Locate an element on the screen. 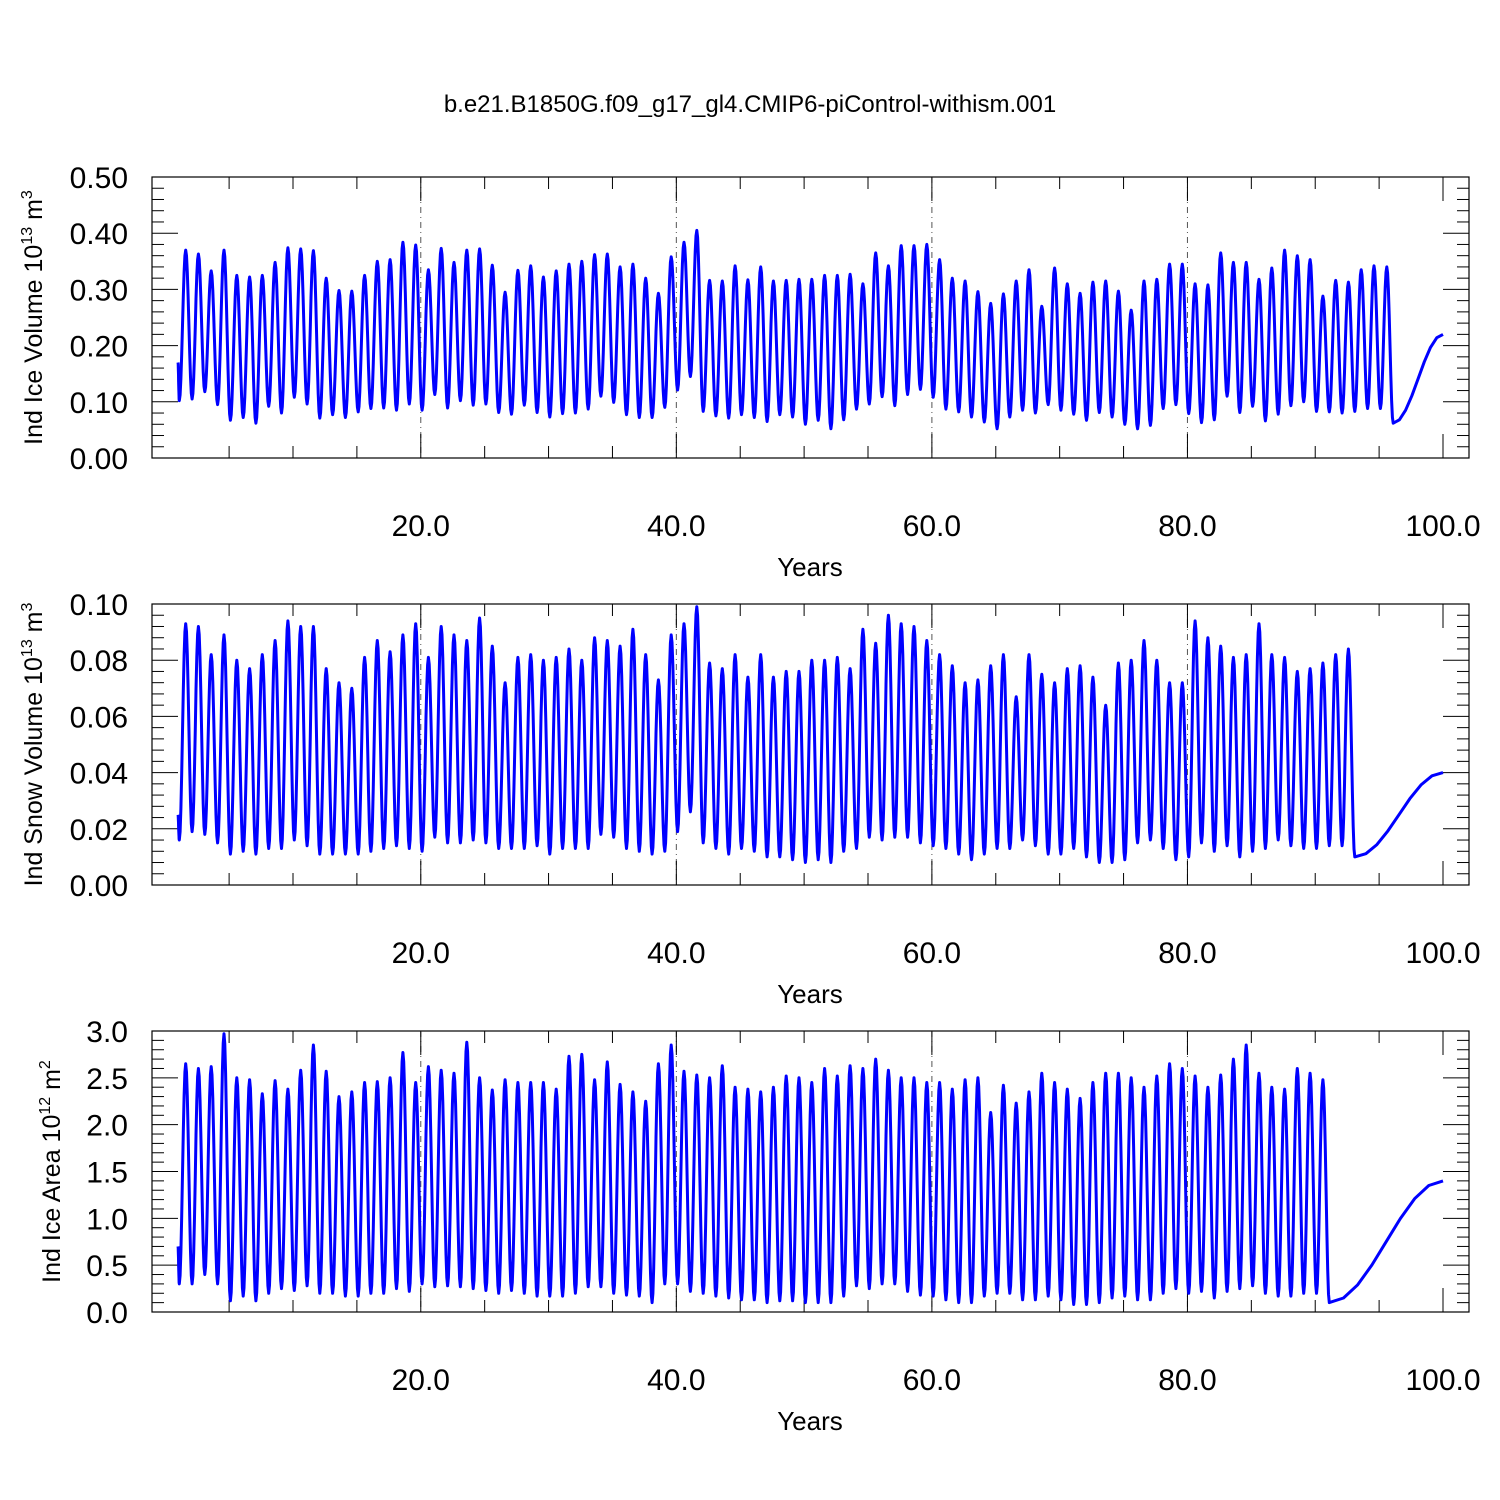  y-axis-label: Ind Snow Volume 1013 m3 is located at coordinates (33, 745).